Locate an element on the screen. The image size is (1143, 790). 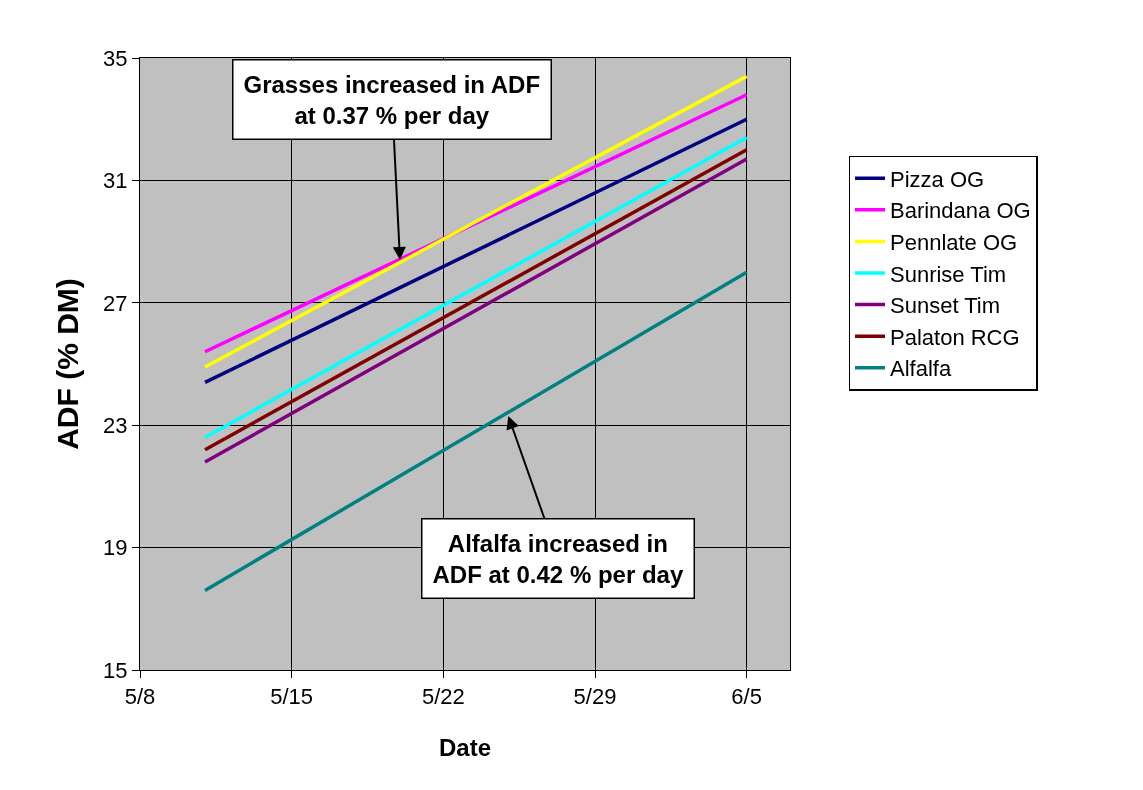
y-axis-title: ADF (% DM) is located at coordinates (68, 364).